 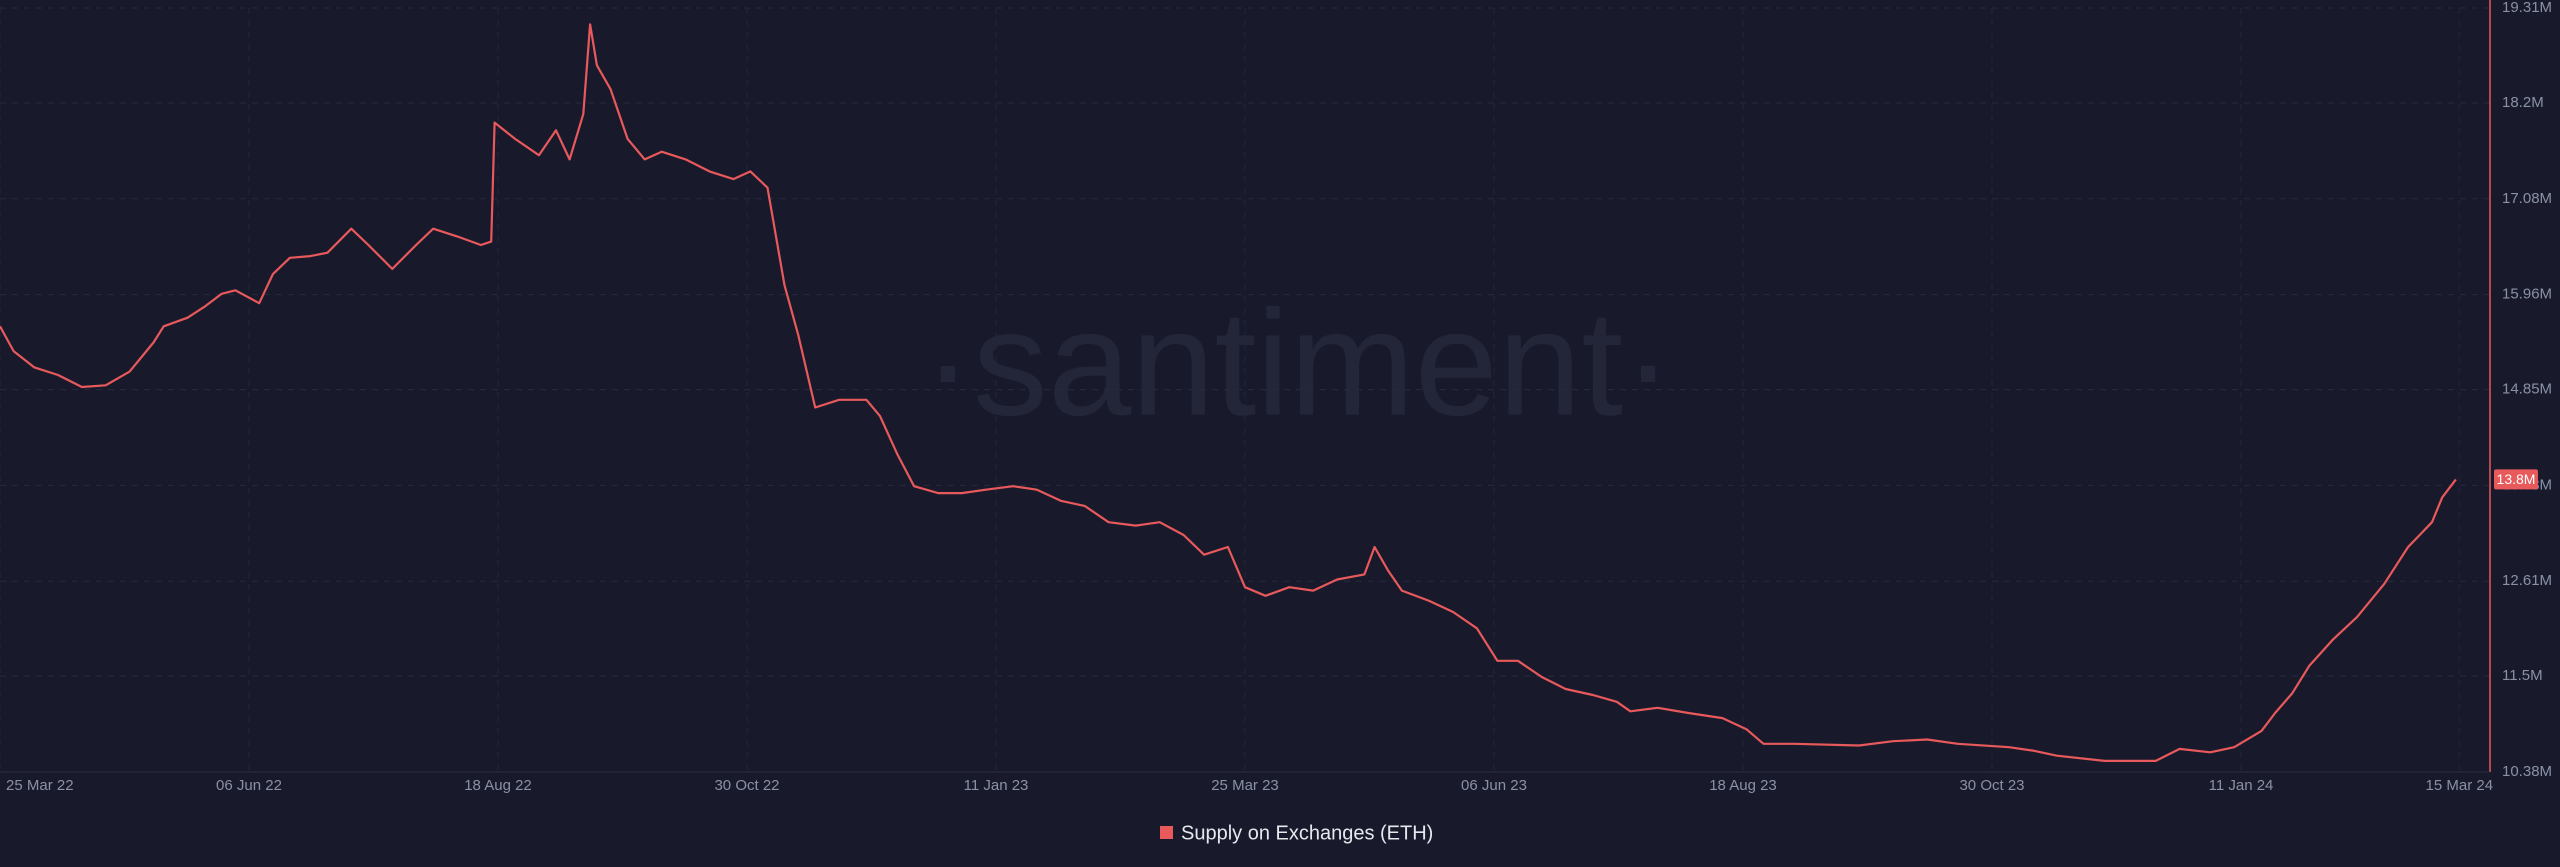 I want to click on x-tick-label: 11 Jan 23, so click(x=996, y=785).